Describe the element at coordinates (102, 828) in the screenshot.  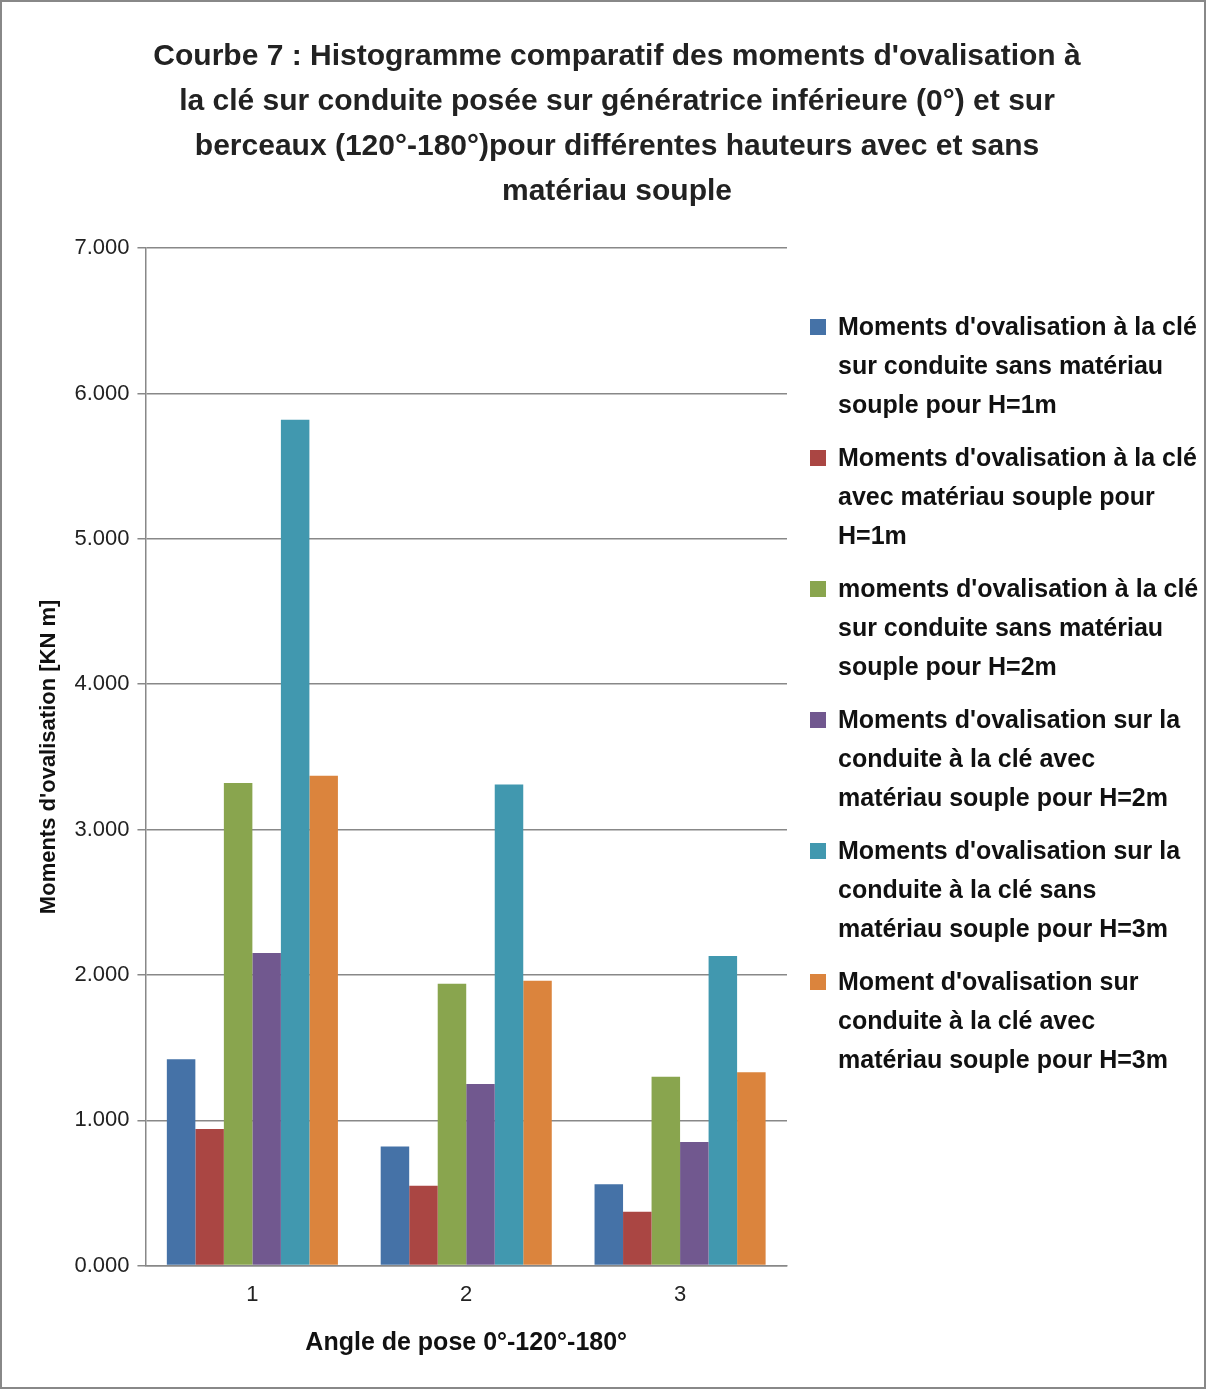
I see `y-tick-label: 3.000` at that location.